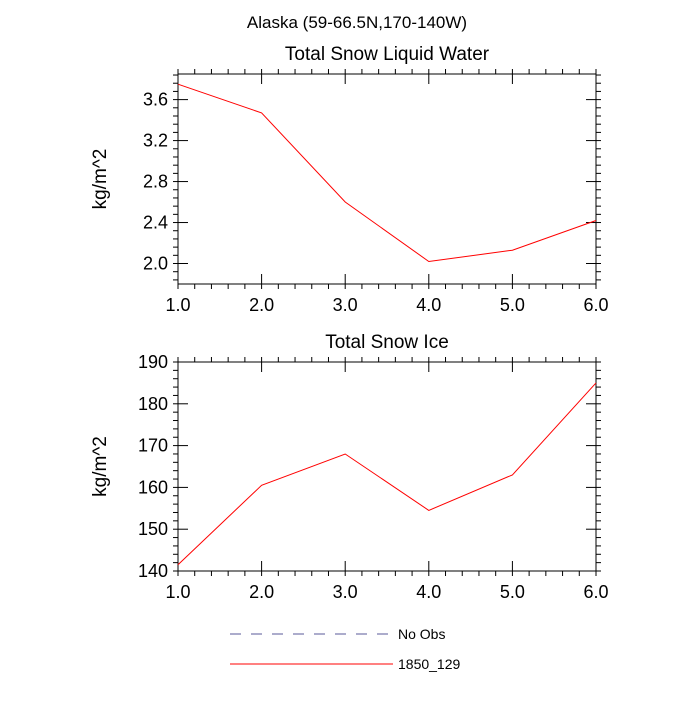 The image size is (700, 705). What do you see at coordinates (153, 529) in the screenshot?
I see `y-tick-label: 150` at bounding box center [153, 529].